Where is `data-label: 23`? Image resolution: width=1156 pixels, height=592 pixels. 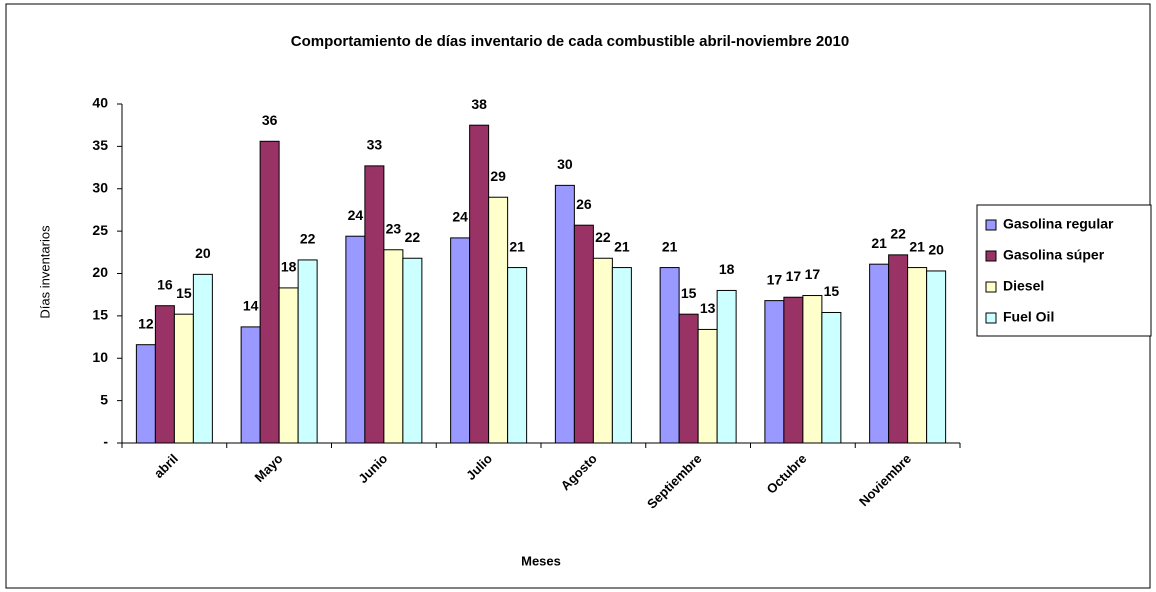 data-label: 23 is located at coordinates (394, 228).